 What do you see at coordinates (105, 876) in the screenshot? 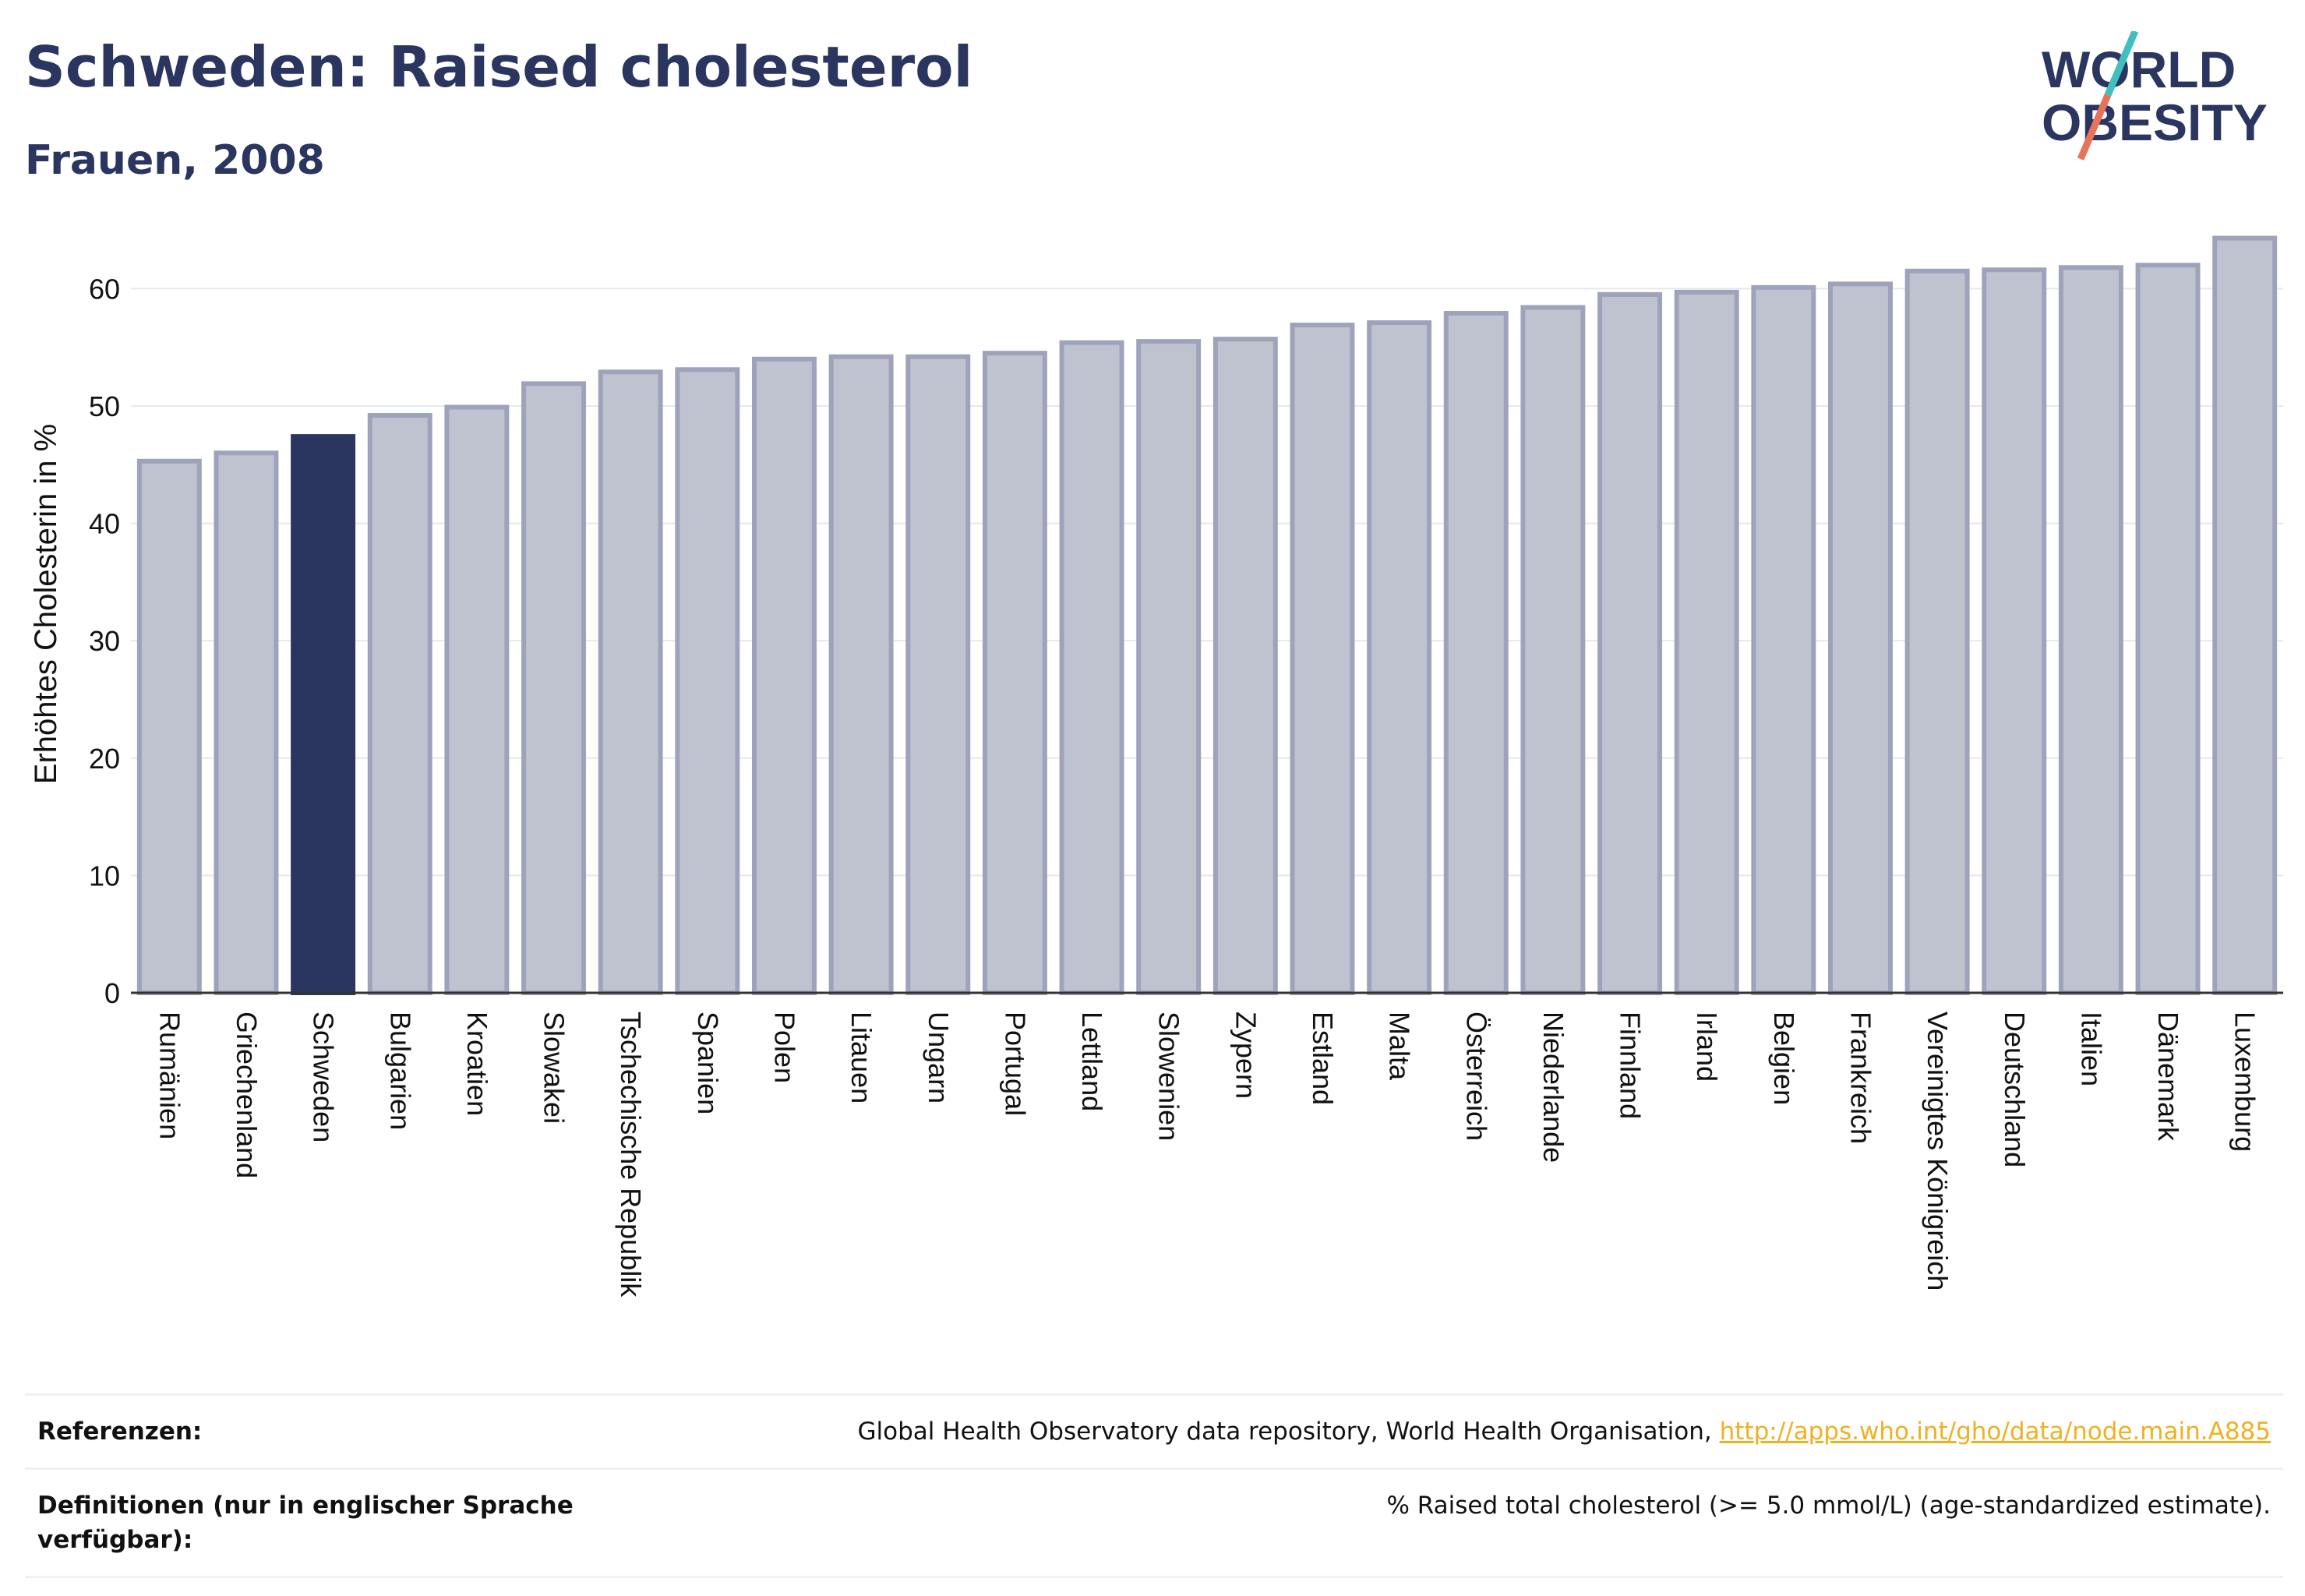
I see `y-tick-label: 10` at bounding box center [105, 876].